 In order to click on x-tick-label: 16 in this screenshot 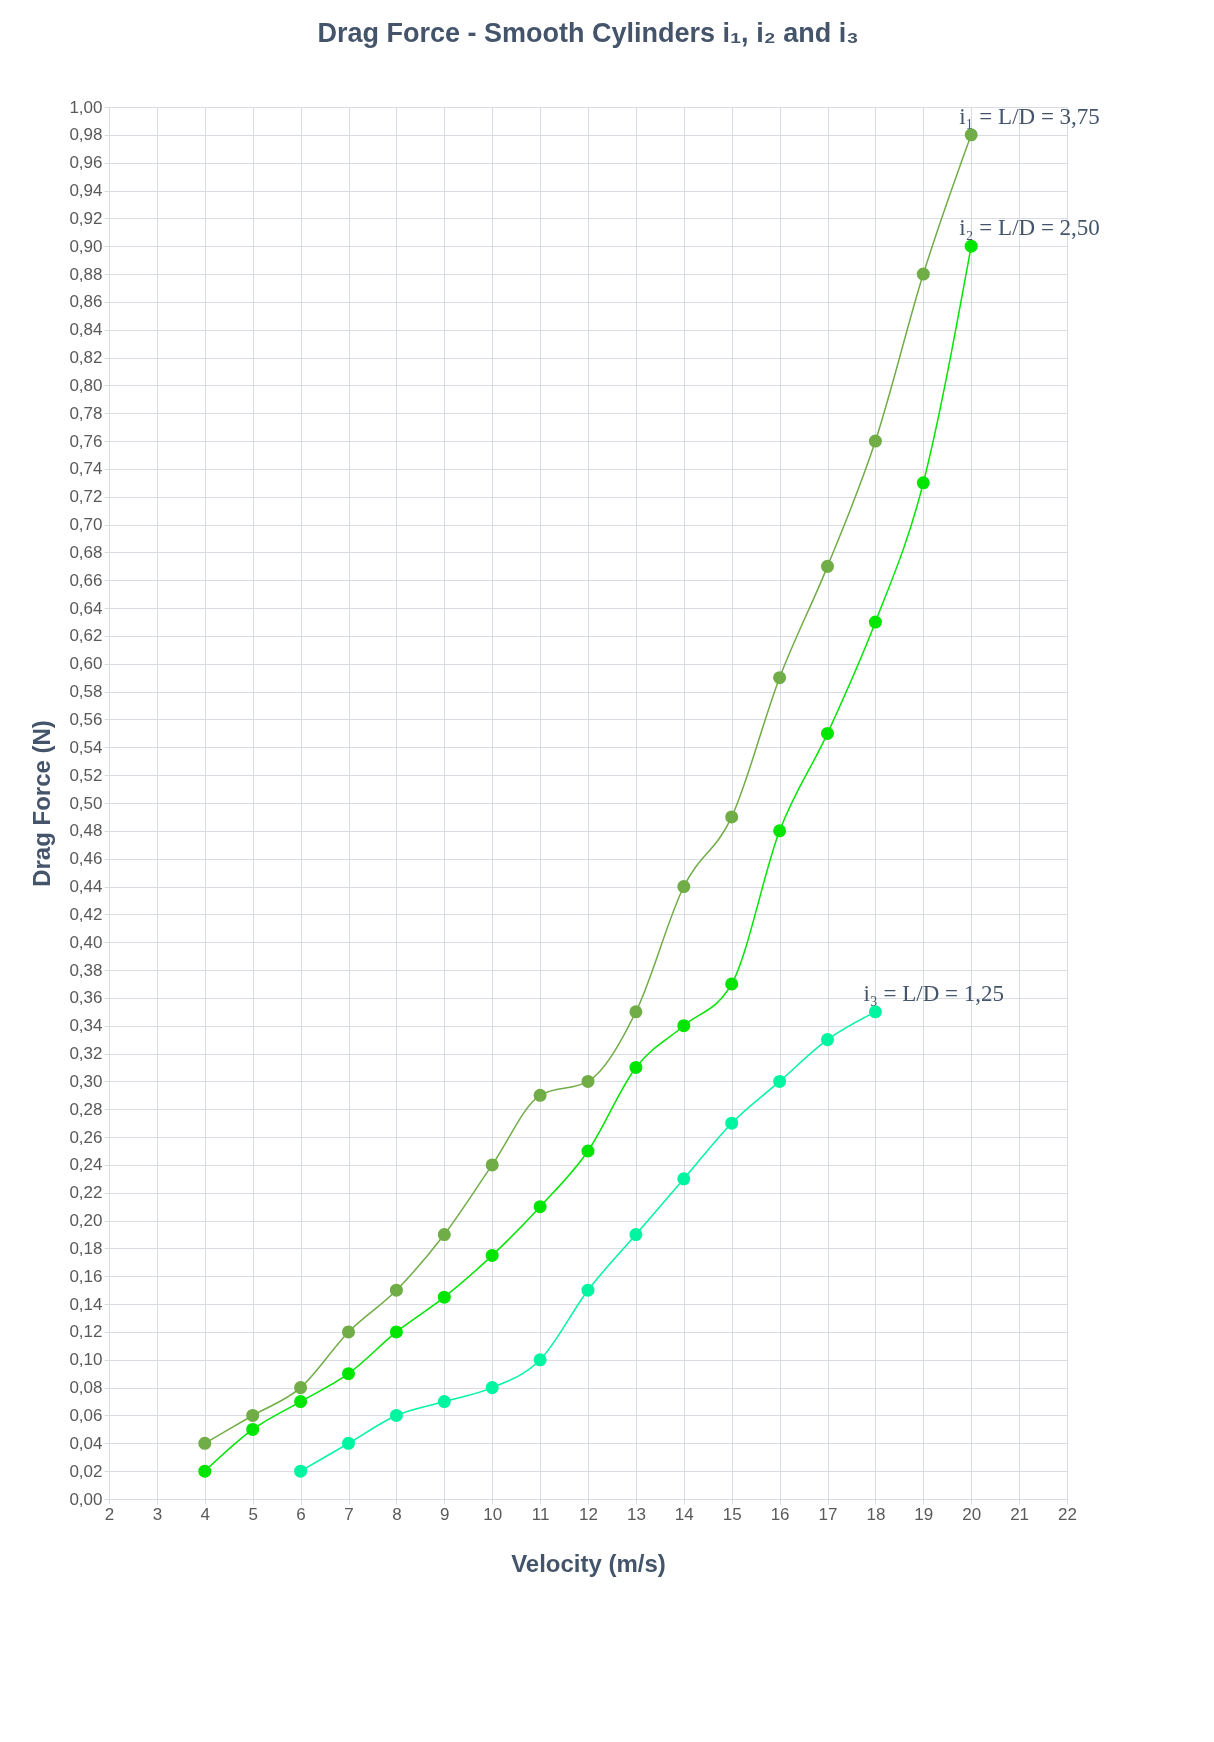, I will do `click(780, 1514)`.